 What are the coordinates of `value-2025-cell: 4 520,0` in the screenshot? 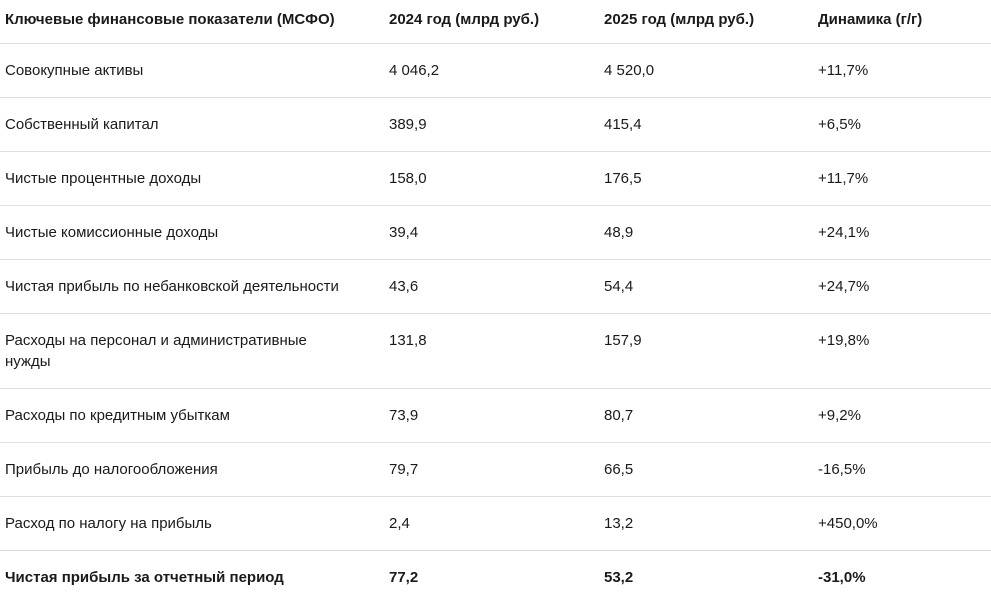 It's located at (629, 70).